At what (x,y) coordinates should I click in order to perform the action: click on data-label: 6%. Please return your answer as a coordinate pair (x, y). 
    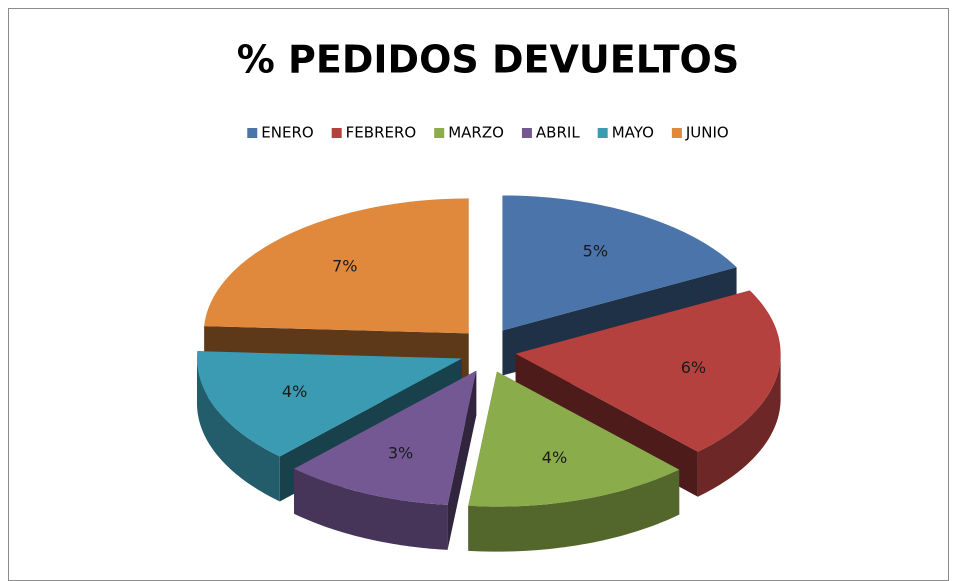
    Looking at the image, I should click on (693, 367).